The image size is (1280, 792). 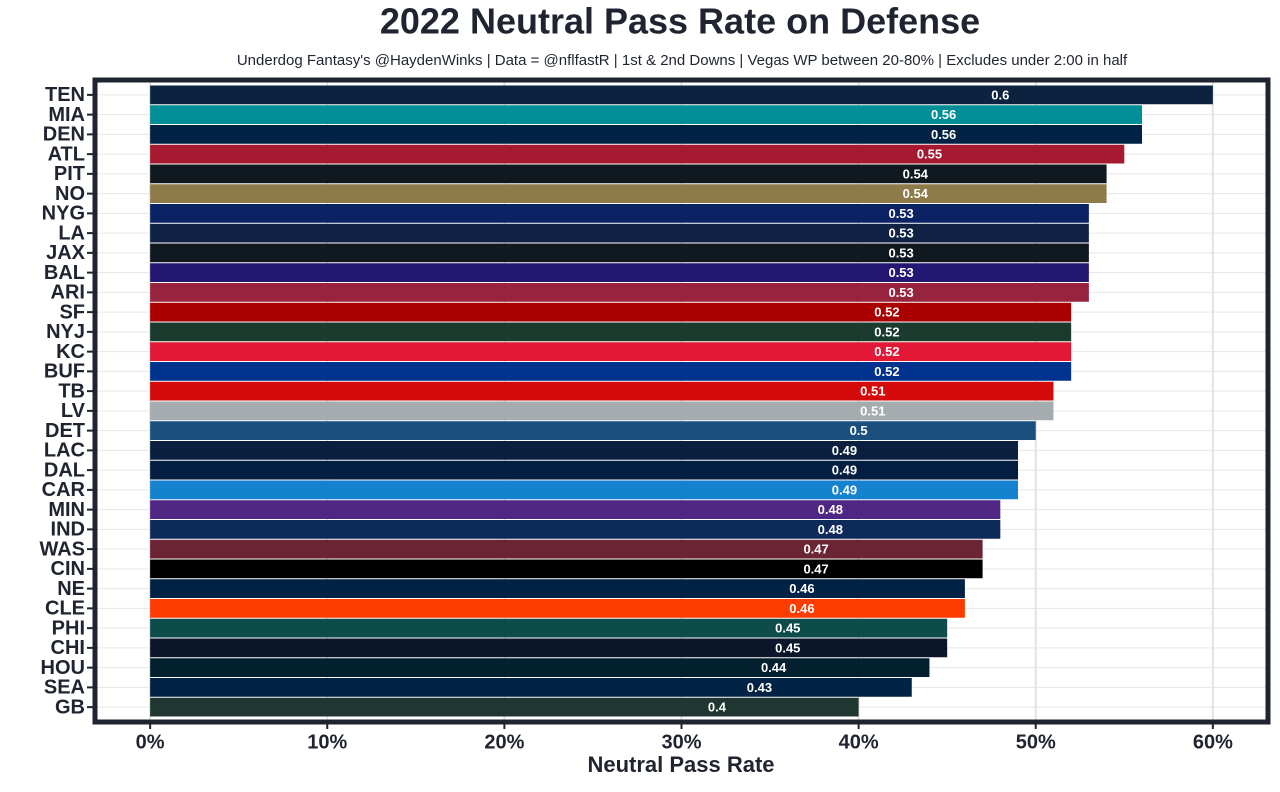 I want to click on y-tick-label: LV, so click(x=73, y=411).